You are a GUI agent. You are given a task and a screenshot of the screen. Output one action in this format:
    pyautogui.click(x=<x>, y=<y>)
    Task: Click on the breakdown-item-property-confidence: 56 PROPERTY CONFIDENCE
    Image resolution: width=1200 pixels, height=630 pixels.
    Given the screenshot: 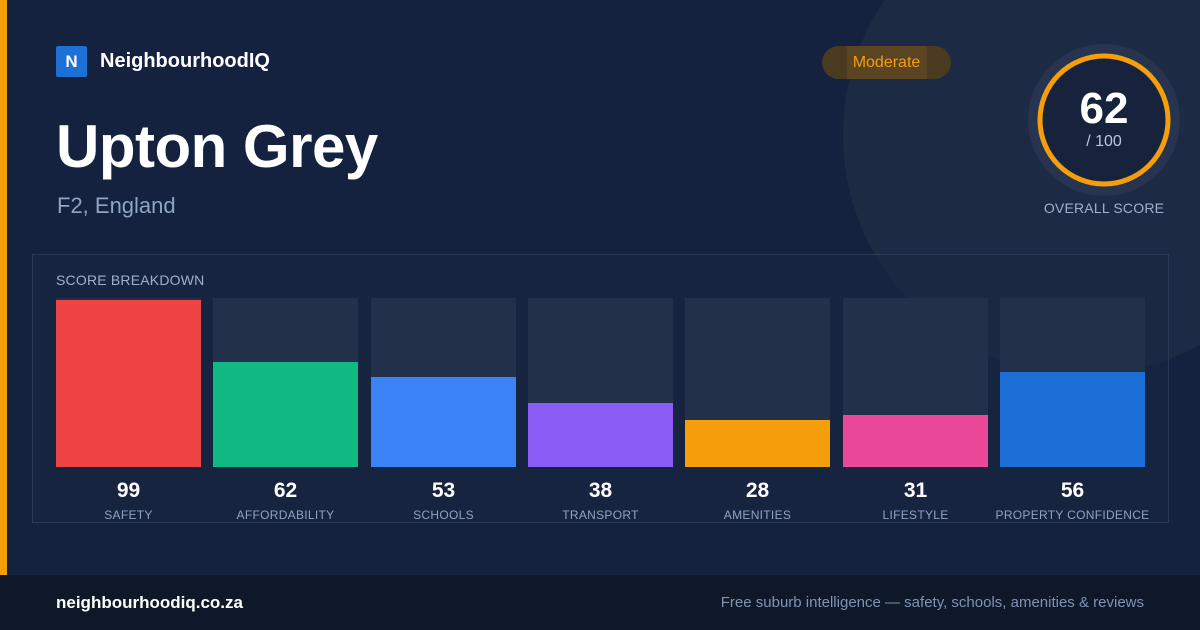 What is the action you would take?
    pyautogui.click(x=1072, y=410)
    